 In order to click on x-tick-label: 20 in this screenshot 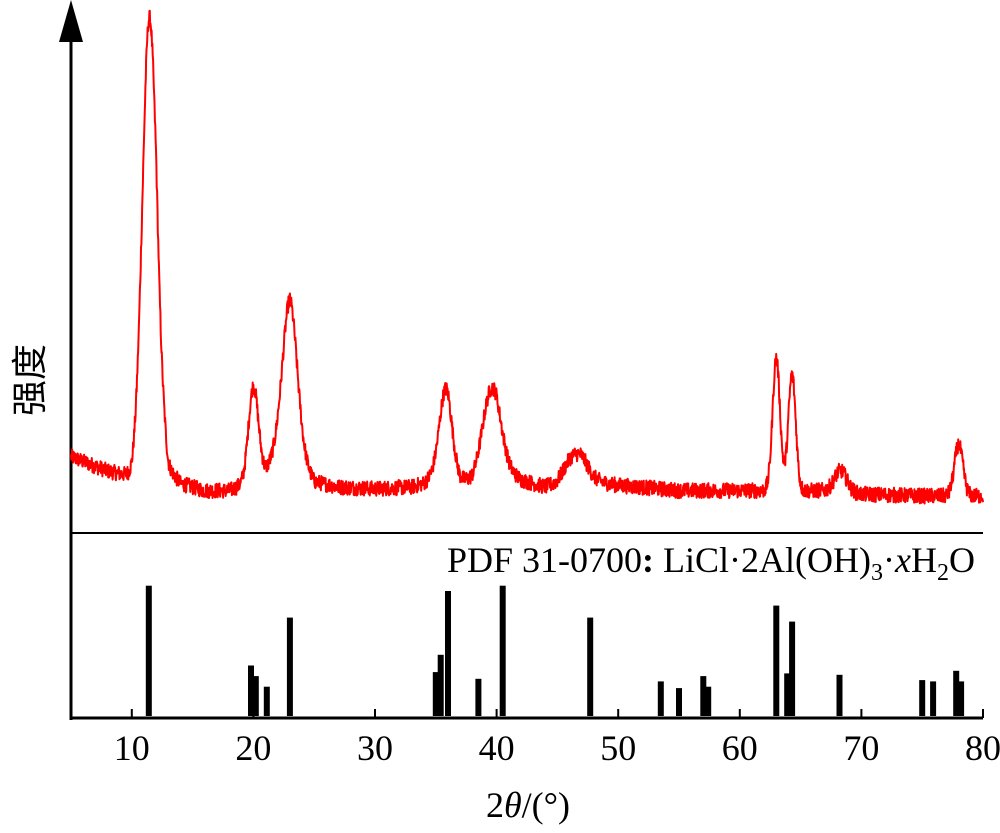, I will do `click(253, 748)`.